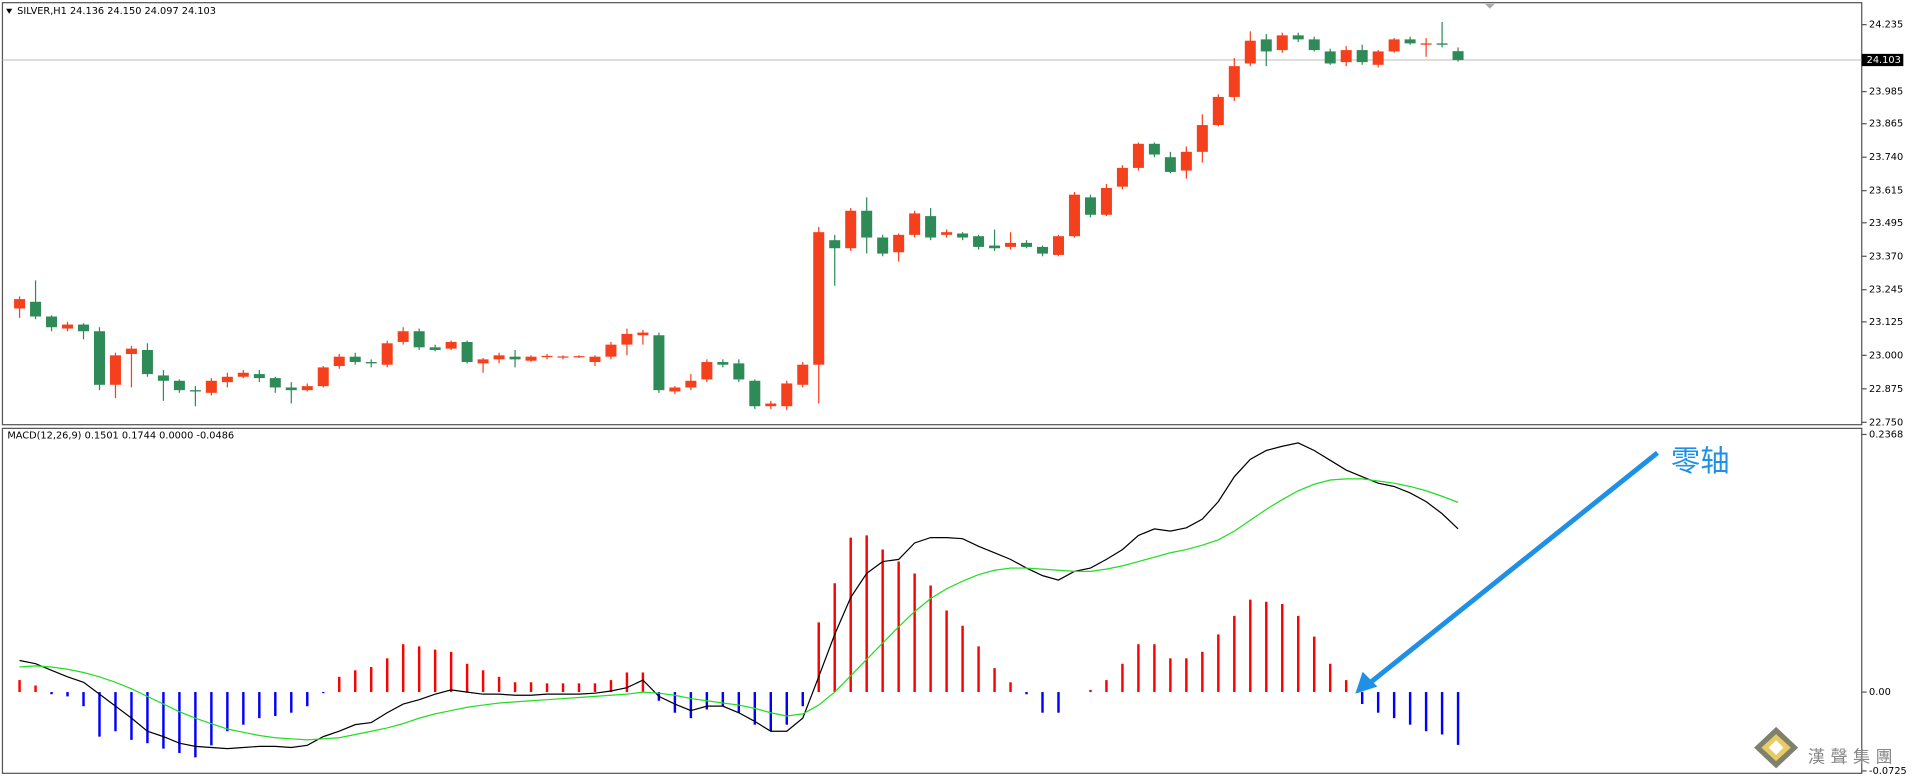 This screenshot has width=1918, height=780. What do you see at coordinates (1886, 389) in the screenshot?
I see `y-tick-label: 22.875` at bounding box center [1886, 389].